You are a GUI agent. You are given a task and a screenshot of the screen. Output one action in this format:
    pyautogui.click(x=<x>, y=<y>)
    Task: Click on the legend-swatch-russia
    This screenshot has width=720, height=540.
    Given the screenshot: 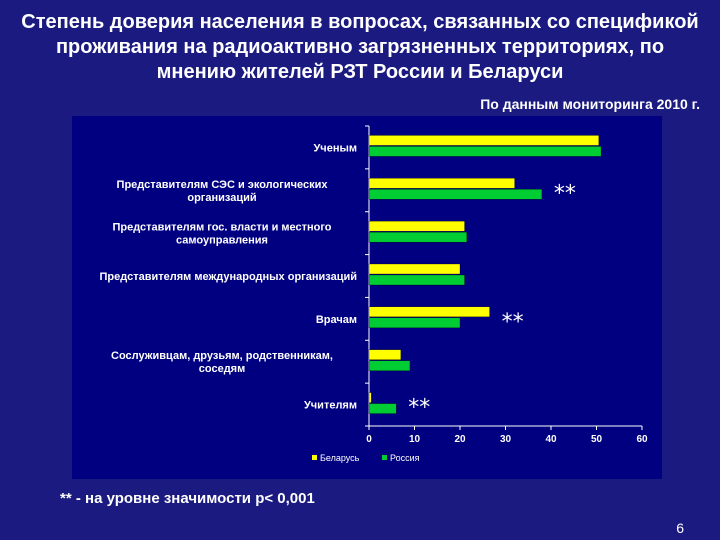 What is the action you would take?
    pyautogui.click(x=384, y=457)
    